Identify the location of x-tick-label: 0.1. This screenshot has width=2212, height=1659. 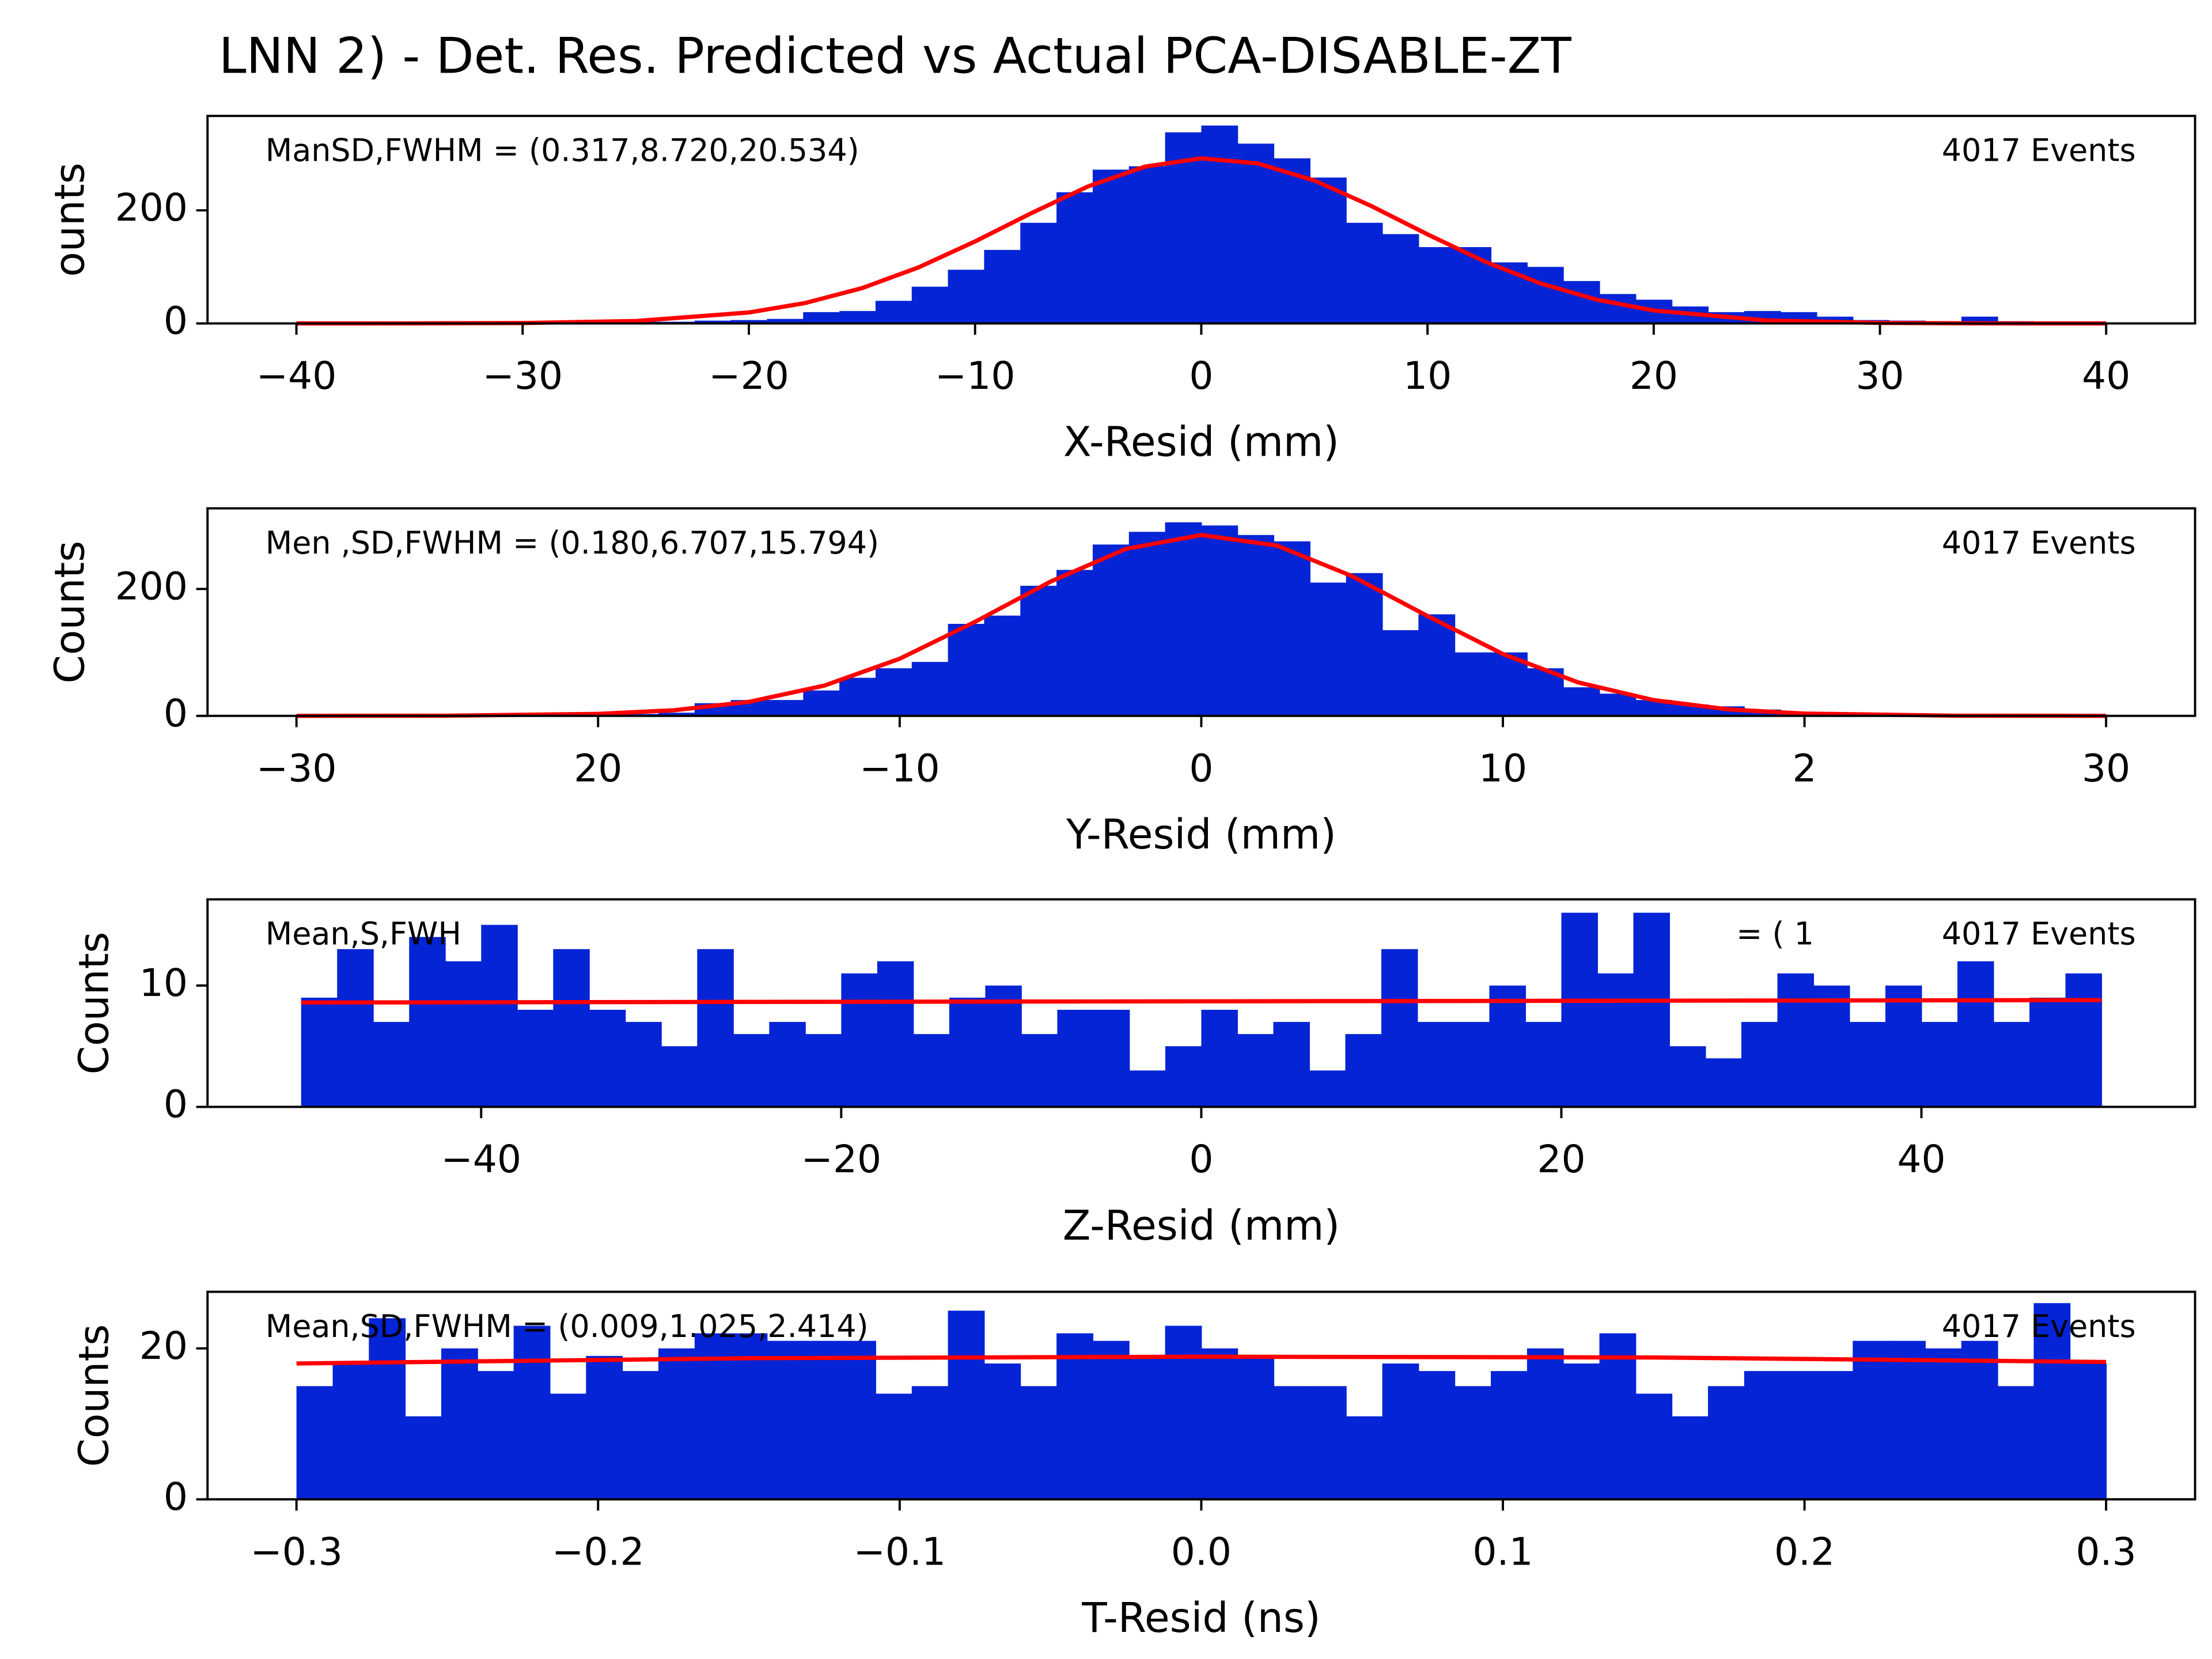
(1502, 1551).